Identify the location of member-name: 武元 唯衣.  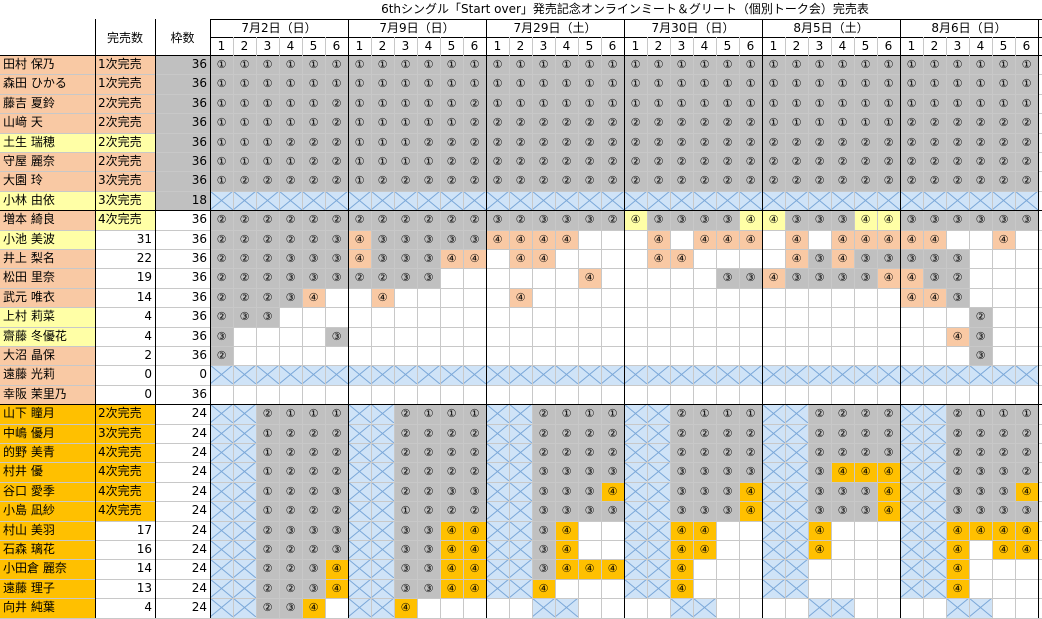
(47, 297).